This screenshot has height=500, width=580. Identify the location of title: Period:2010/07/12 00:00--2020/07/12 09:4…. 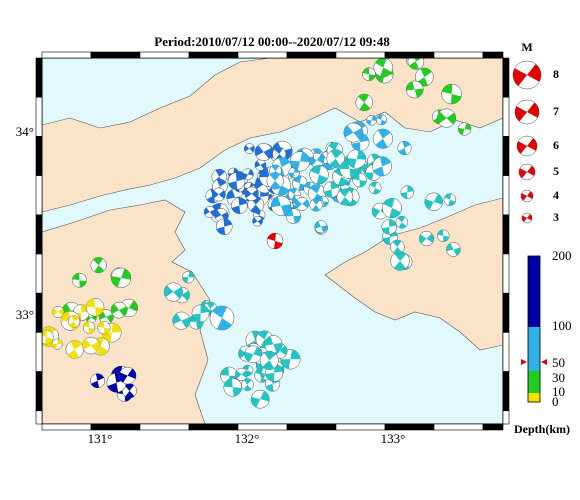
(272, 41).